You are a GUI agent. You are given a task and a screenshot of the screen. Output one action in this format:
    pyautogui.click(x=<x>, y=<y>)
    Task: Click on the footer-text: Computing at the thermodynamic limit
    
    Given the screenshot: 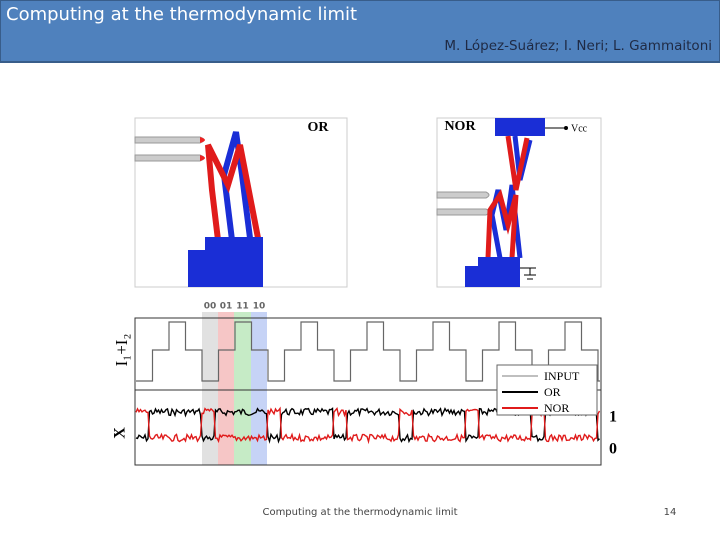 What is the action you would take?
    pyautogui.click(x=359, y=512)
    